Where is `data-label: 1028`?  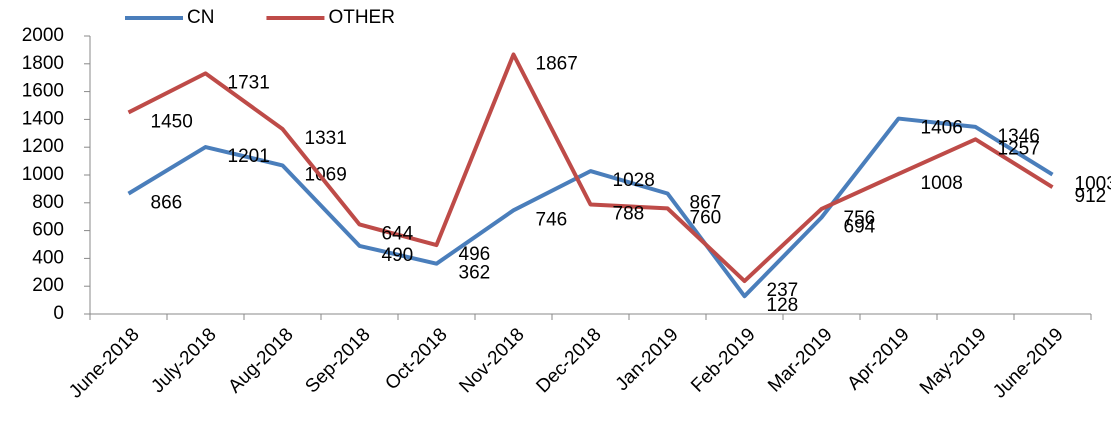
data-label: 1028 is located at coordinates (634, 180).